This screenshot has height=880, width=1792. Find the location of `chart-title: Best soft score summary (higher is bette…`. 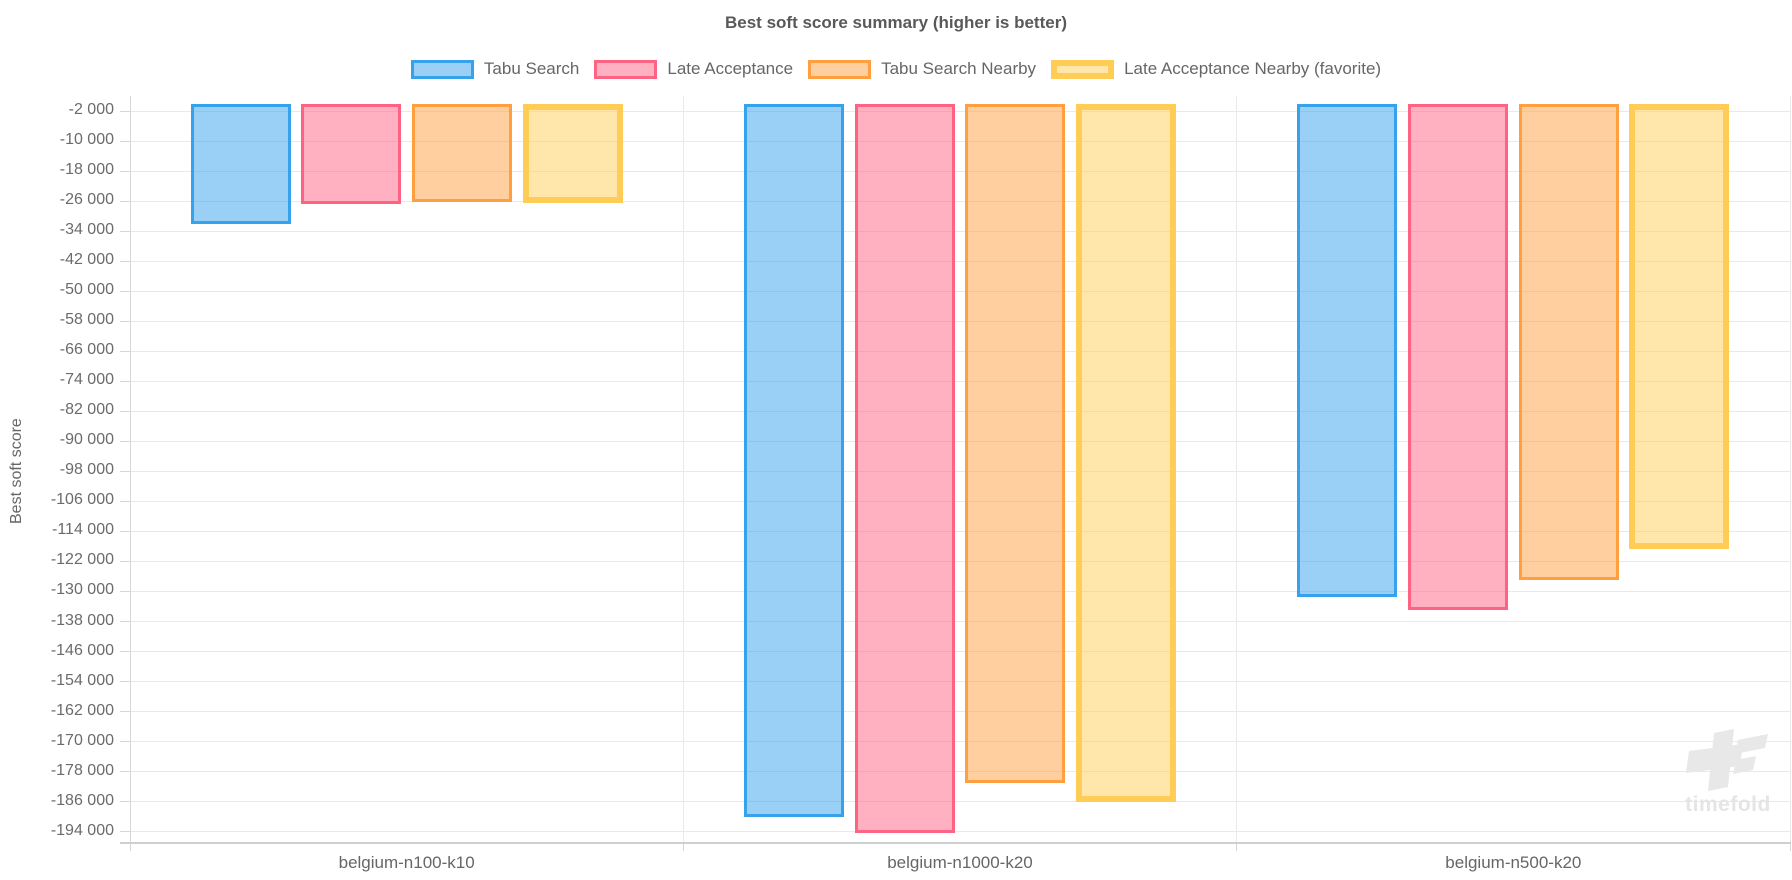

chart-title: Best soft score summary (higher is bette… is located at coordinates (896, 22).